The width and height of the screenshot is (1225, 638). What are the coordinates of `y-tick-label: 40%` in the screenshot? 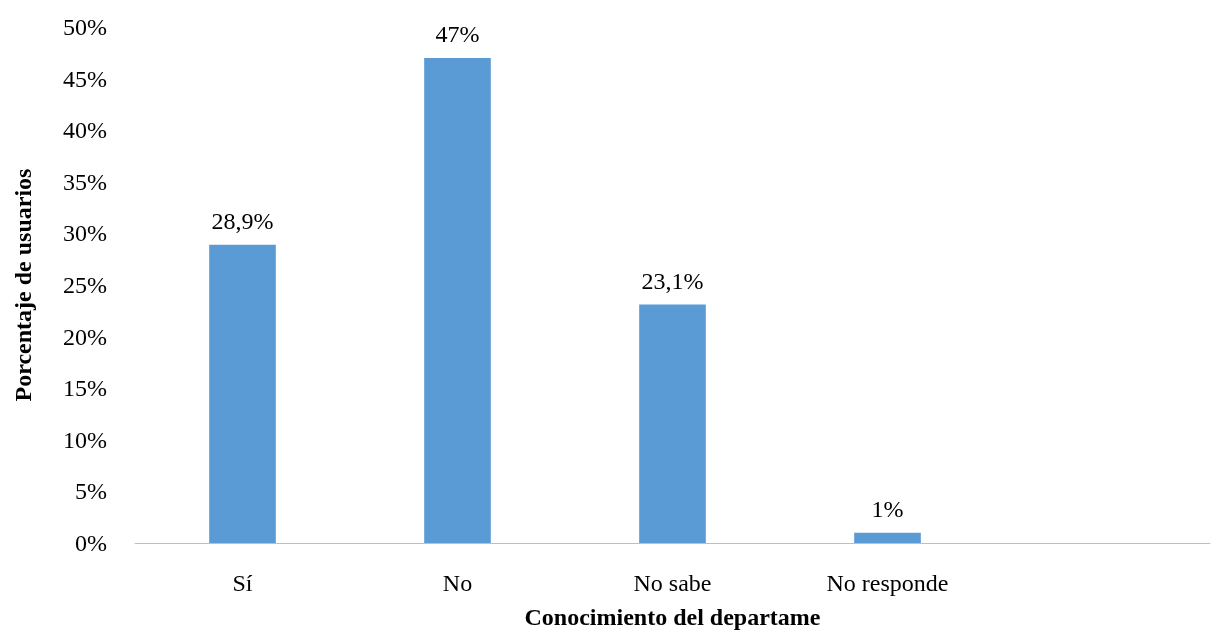 It's located at (85, 130).